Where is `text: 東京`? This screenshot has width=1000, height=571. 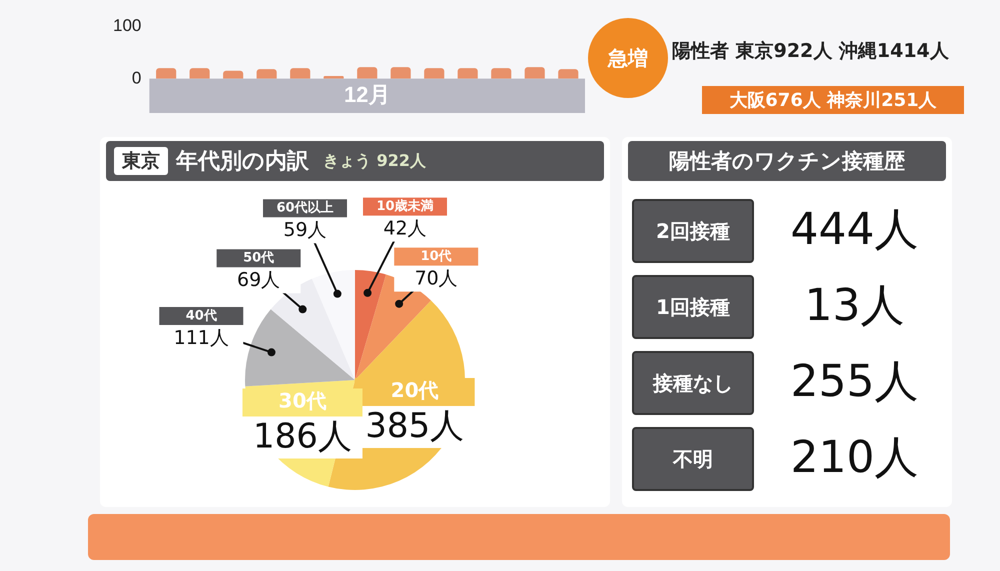
text: 東京 is located at coordinates (141, 161).